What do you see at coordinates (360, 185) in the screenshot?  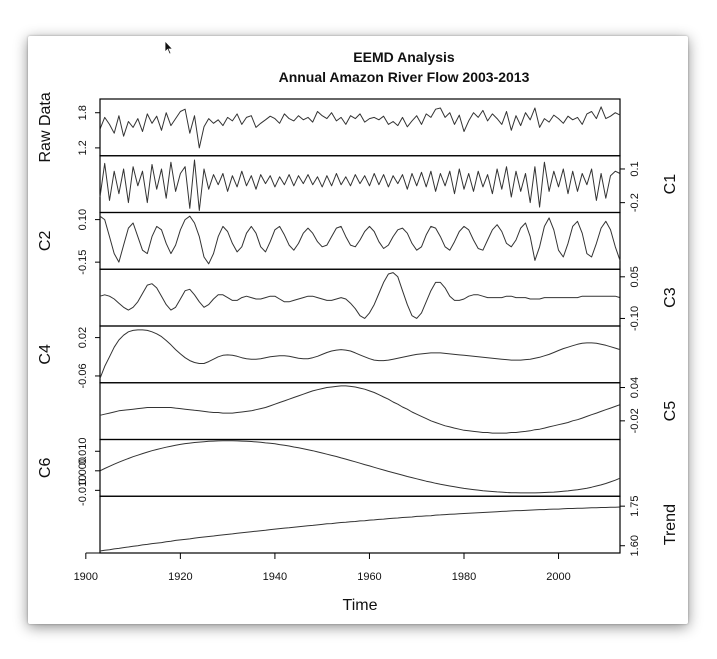 I see `panel-c1-series-line` at bounding box center [360, 185].